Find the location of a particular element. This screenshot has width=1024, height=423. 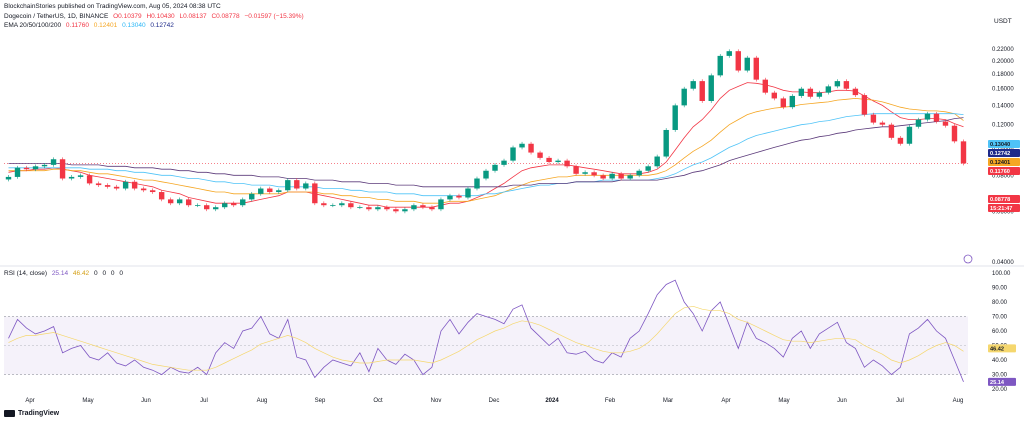

rsi-tick-label: 90.00 is located at coordinates (1000, 288).